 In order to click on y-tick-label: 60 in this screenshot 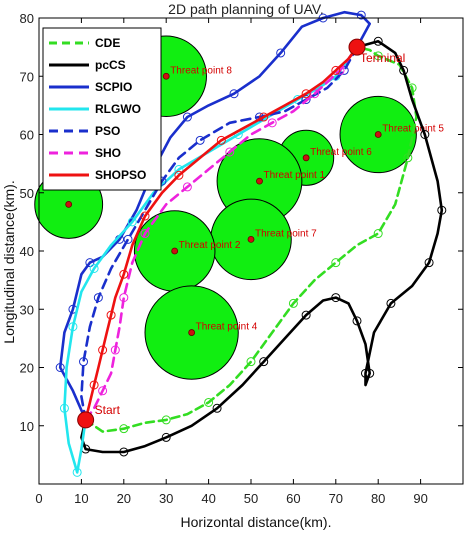, I will do `click(27, 135)`.